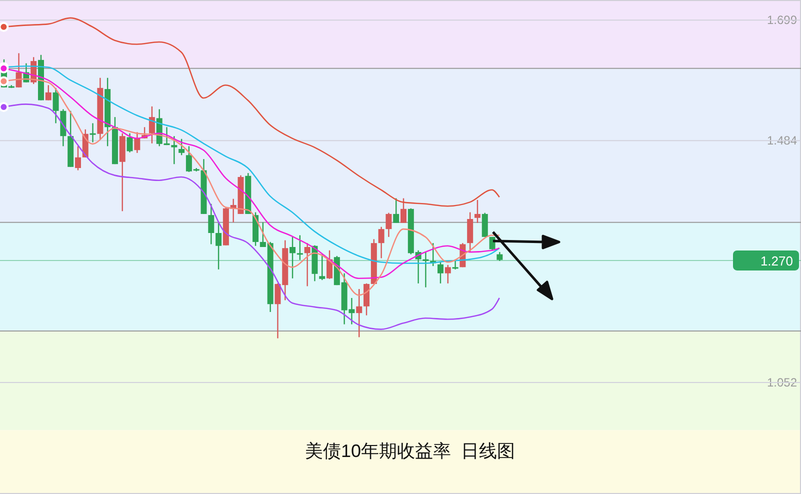 Image resolution: width=801 pixels, height=494 pixels. Describe the element at coordinates (410, 451) in the screenshot. I see `text: 美债10年期收益率 日线图` at that location.